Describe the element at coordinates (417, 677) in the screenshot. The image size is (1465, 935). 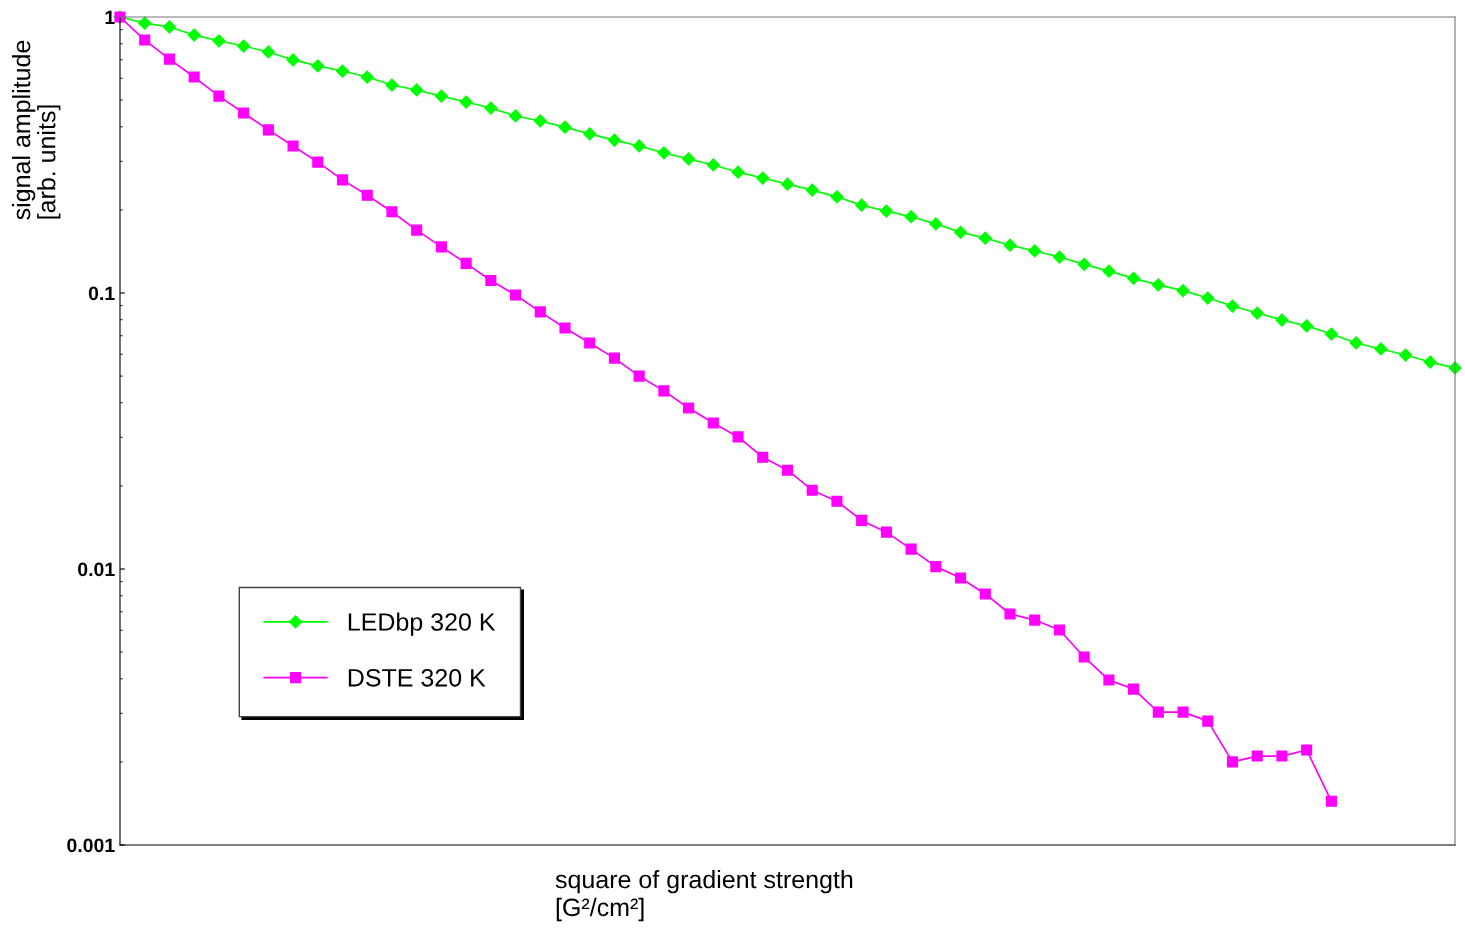
I see `legend-label: DSTE 320 K` at that location.